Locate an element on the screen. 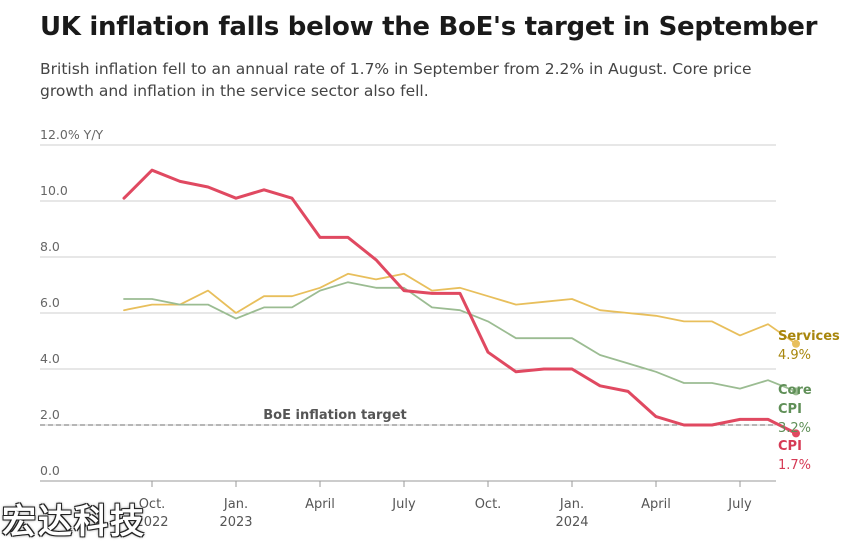 Image resolution: width=853 pixels, height=543 pixels. series-value-label: 3.2% is located at coordinates (794, 428).